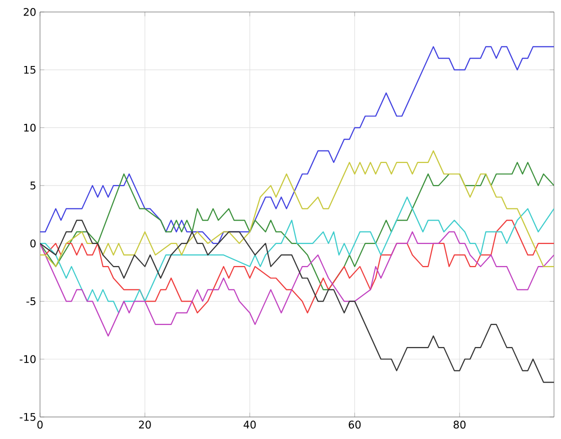 The height and width of the screenshot is (439, 561). What do you see at coordinates (354, 424) in the screenshot?
I see `x-tick-label: 60` at bounding box center [354, 424].